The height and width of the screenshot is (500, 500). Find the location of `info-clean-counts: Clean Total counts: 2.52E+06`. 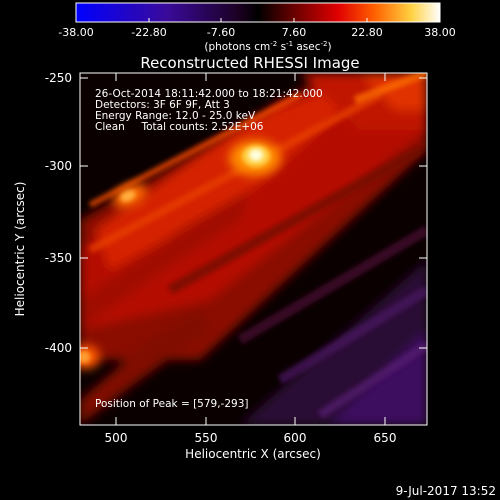

info-clean-counts: Clean Total counts: 2.52E+06 is located at coordinates (179, 127).